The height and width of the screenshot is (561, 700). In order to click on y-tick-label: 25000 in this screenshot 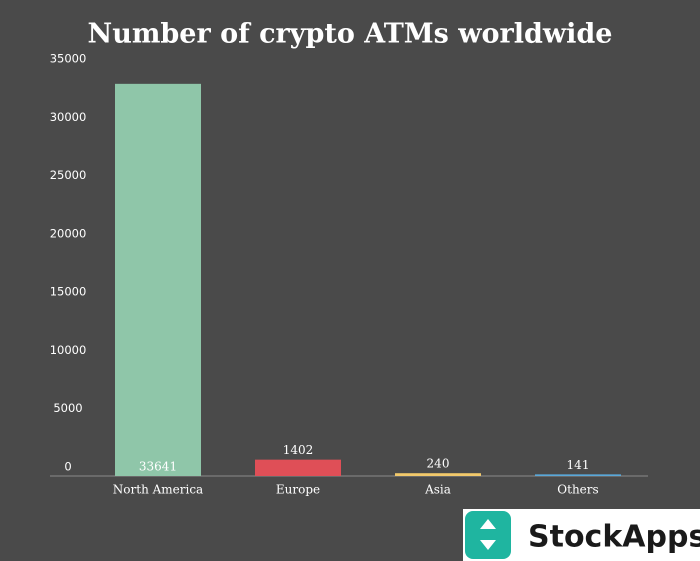, I will do `click(68, 175)`.